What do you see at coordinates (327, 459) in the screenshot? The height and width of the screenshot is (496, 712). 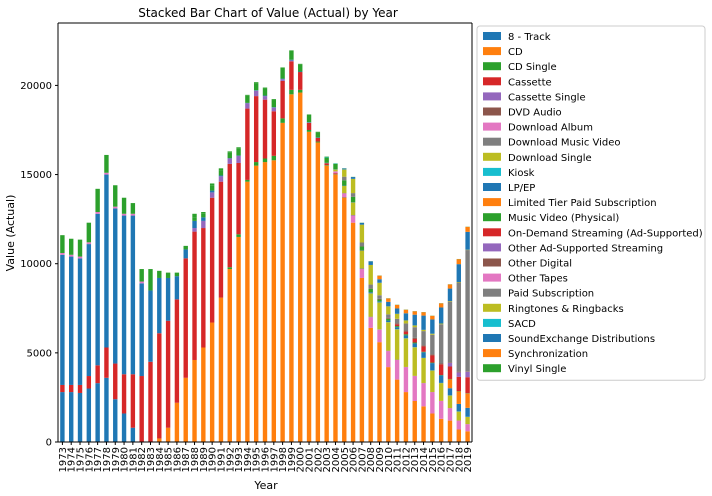 I see `x-tick-label: 2003` at bounding box center [327, 459].